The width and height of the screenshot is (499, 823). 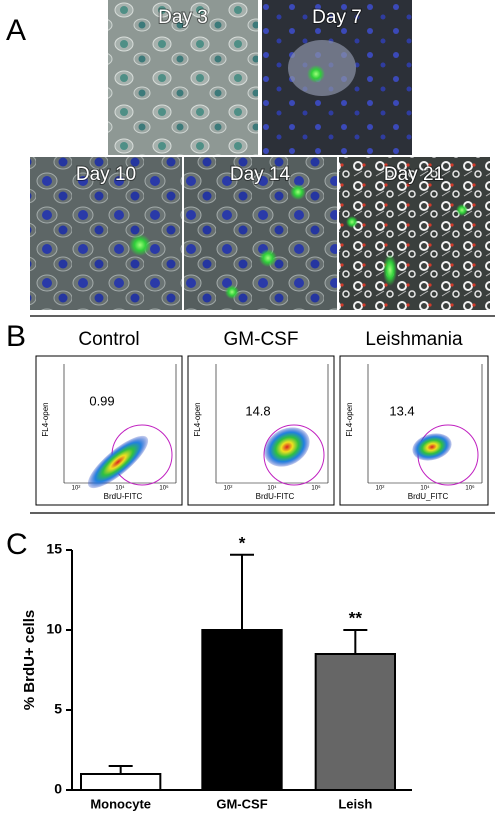 I want to click on flow-axis-label: BrdU_FITC, so click(x=428, y=496).